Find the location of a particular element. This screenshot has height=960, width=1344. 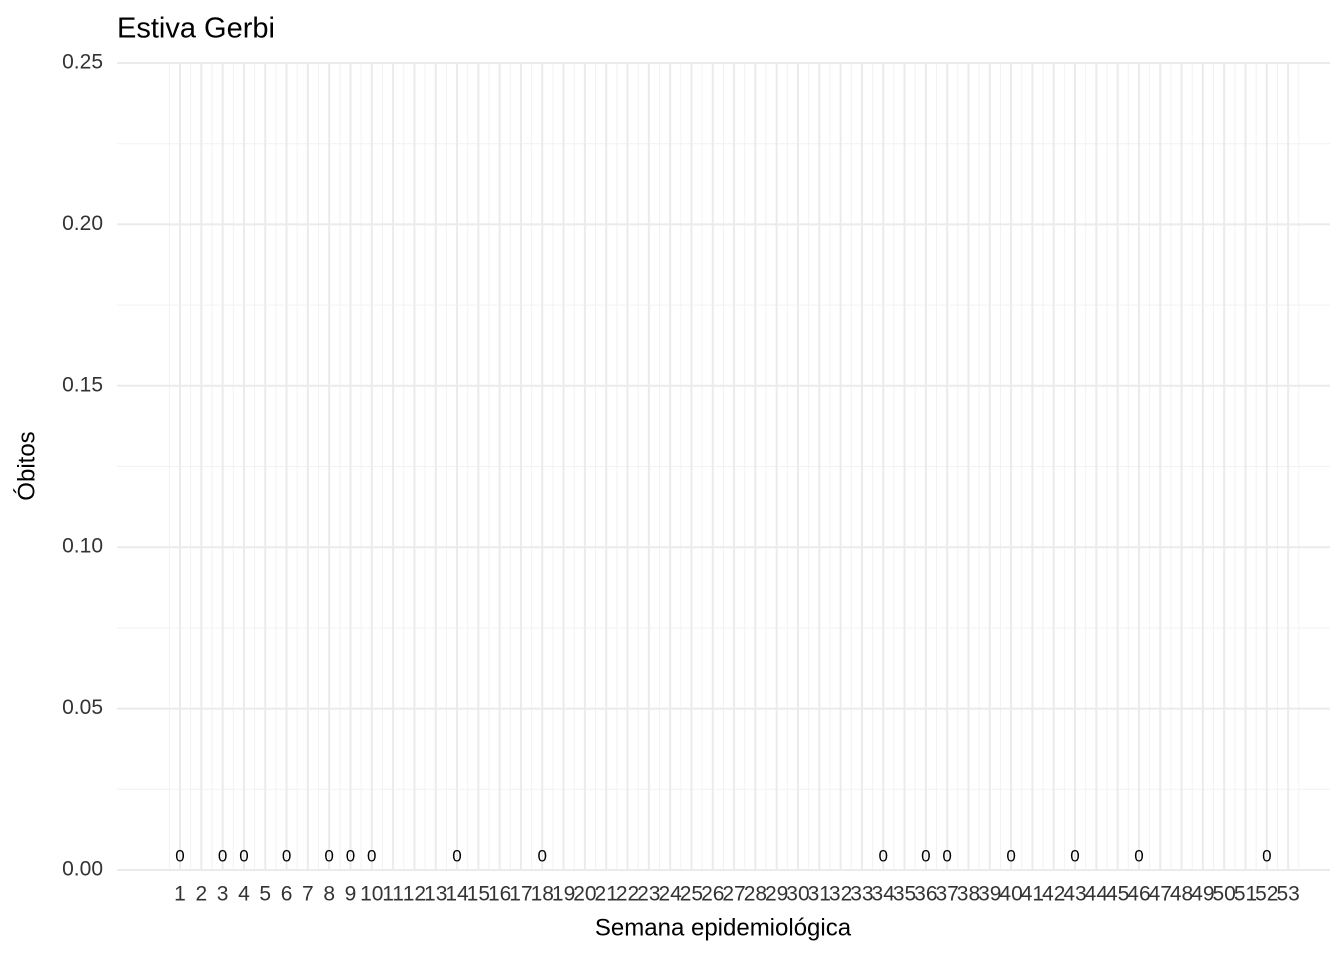

chart-title: Estiva Gerbi is located at coordinates (196, 29).